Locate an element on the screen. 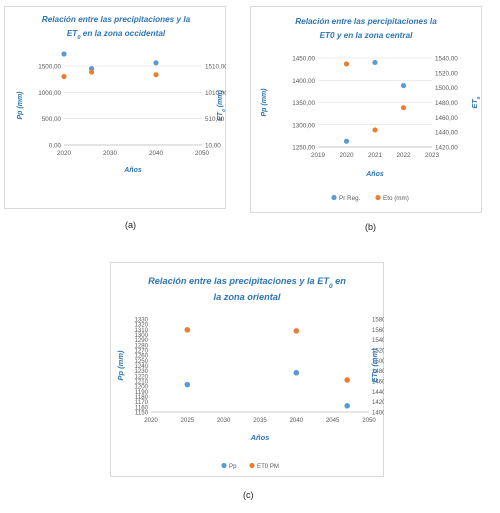 Image resolution: width=500 pixels, height=513 pixels. y-tick-label: 1500,00 is located at coordinates (49, 67).